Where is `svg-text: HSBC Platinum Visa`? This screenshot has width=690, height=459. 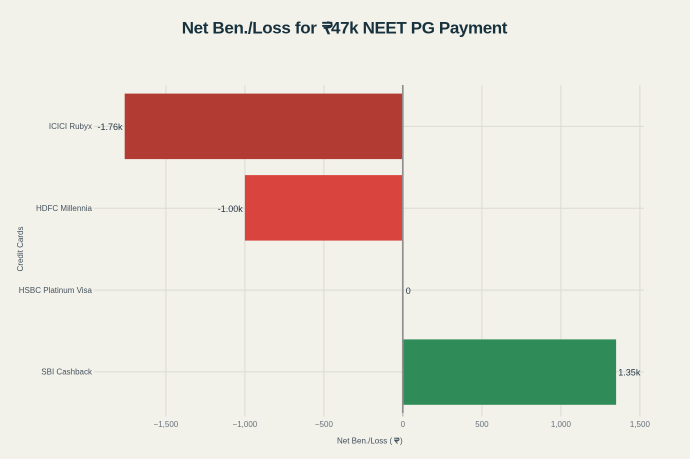
svg-text: HSBC Platinum Visa is located at coordinates (56, 290).